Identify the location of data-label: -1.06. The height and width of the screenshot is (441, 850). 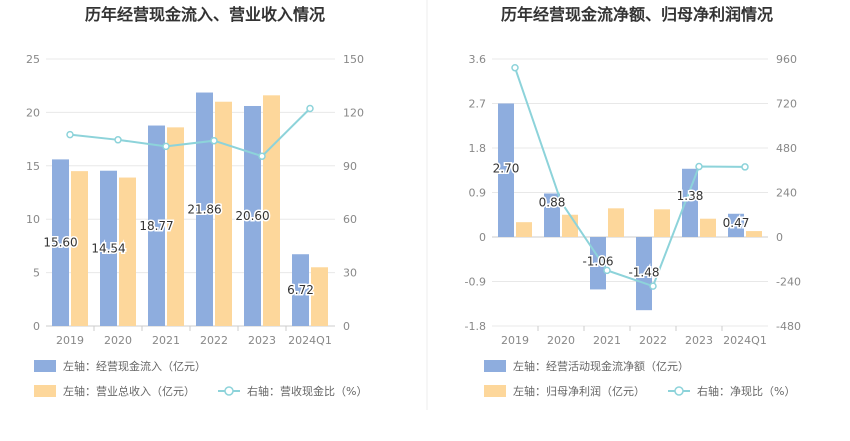
(597, 262).